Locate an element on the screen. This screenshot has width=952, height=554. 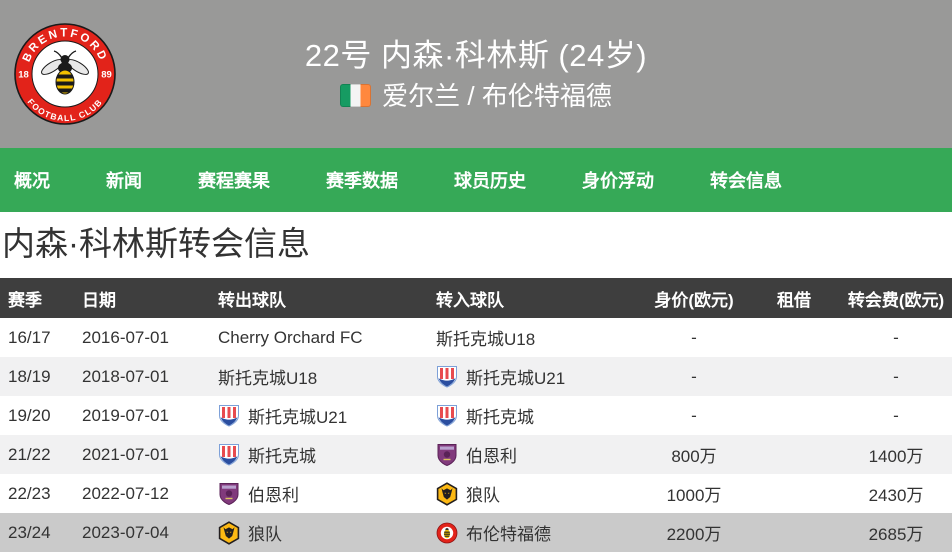
brentford-crest-icon is located at coordinates (447, 533).